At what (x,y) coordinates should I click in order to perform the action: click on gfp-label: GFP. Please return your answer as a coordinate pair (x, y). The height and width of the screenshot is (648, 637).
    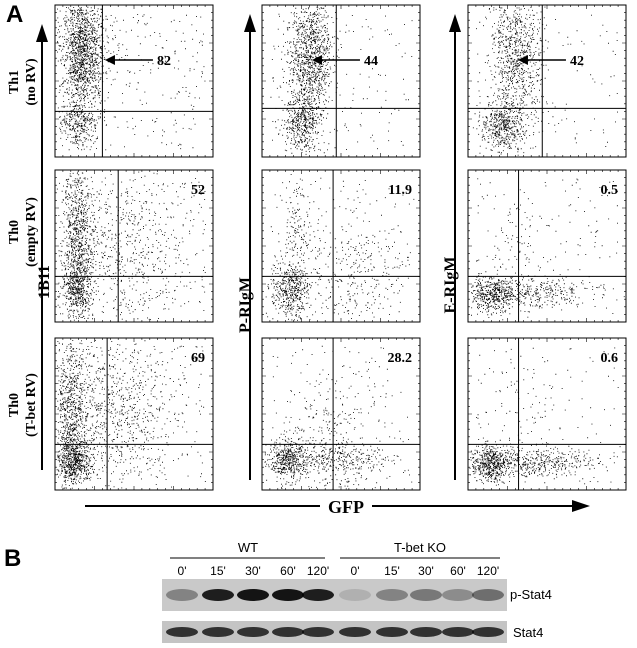
    Looking at the image, I should click on (346, 507).